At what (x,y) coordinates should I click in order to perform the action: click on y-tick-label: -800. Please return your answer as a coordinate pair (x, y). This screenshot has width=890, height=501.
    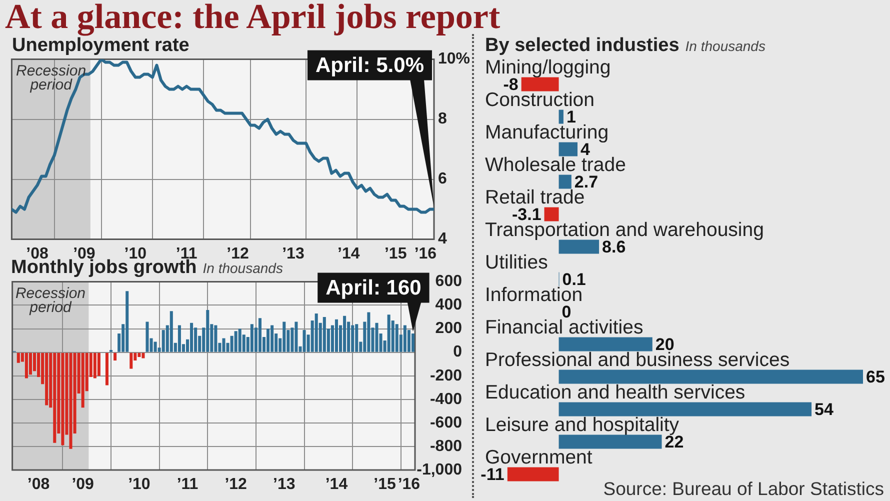
    Looking at the image, I should click on (446, 446).